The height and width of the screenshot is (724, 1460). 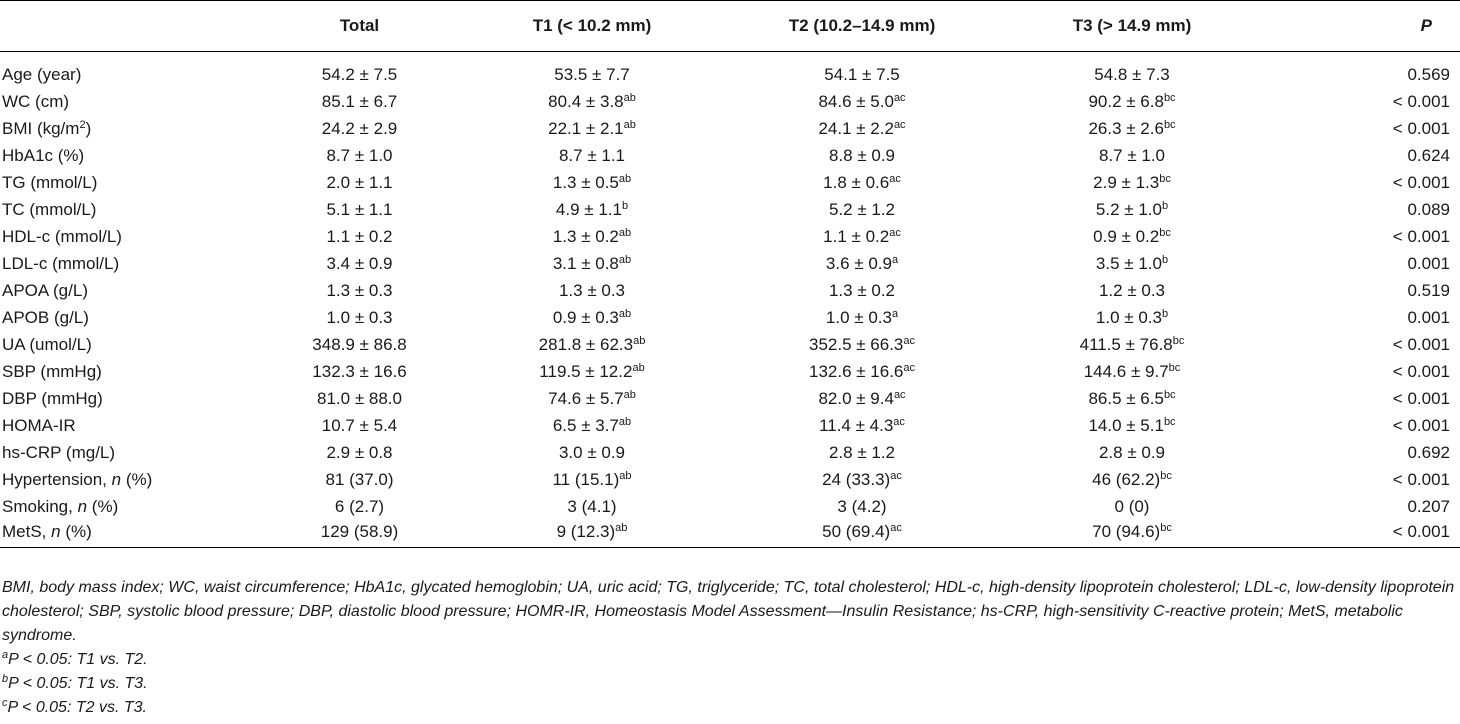 What do you see at coordinates (131, 534) in the screenshot?
I see `row-label: MetS, n (%)` at bounding box center [131, 534].